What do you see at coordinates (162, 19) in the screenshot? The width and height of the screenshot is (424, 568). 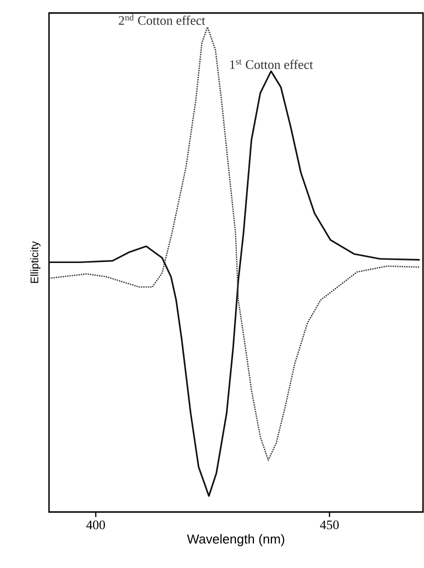 I see `annotation: 2$^{nd}$ Cotton effect` at bounding box center [162, 19].